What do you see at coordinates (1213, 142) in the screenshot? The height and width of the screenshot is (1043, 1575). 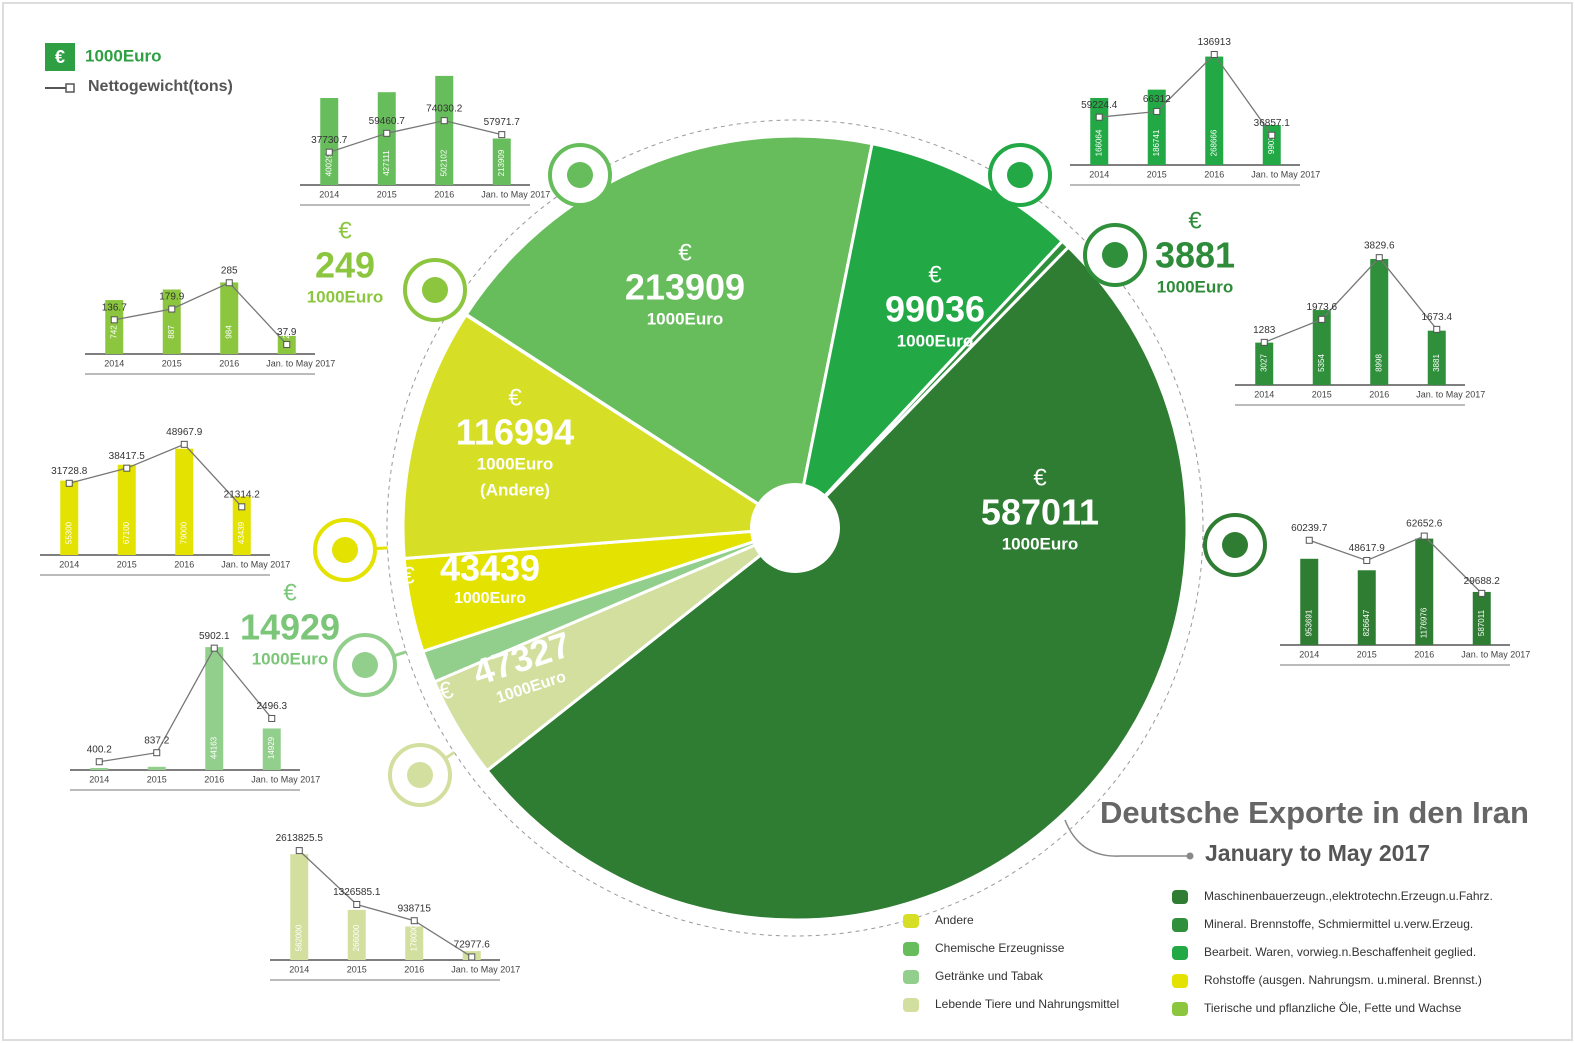 I see `mini-bar-label: 268666` at bounding box center [1213, 142].